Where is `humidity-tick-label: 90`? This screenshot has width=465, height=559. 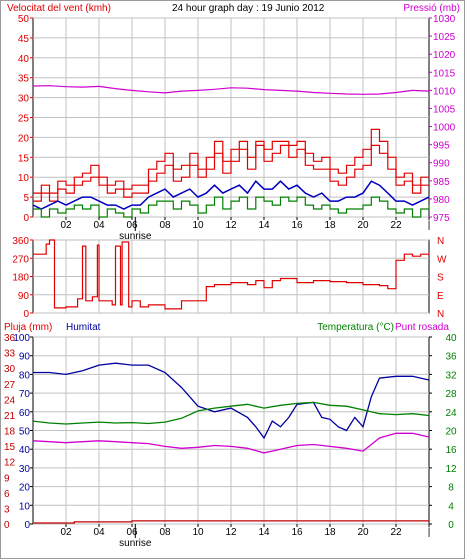
humidity-tick-label: 90 is located at coordinates (25, 357).